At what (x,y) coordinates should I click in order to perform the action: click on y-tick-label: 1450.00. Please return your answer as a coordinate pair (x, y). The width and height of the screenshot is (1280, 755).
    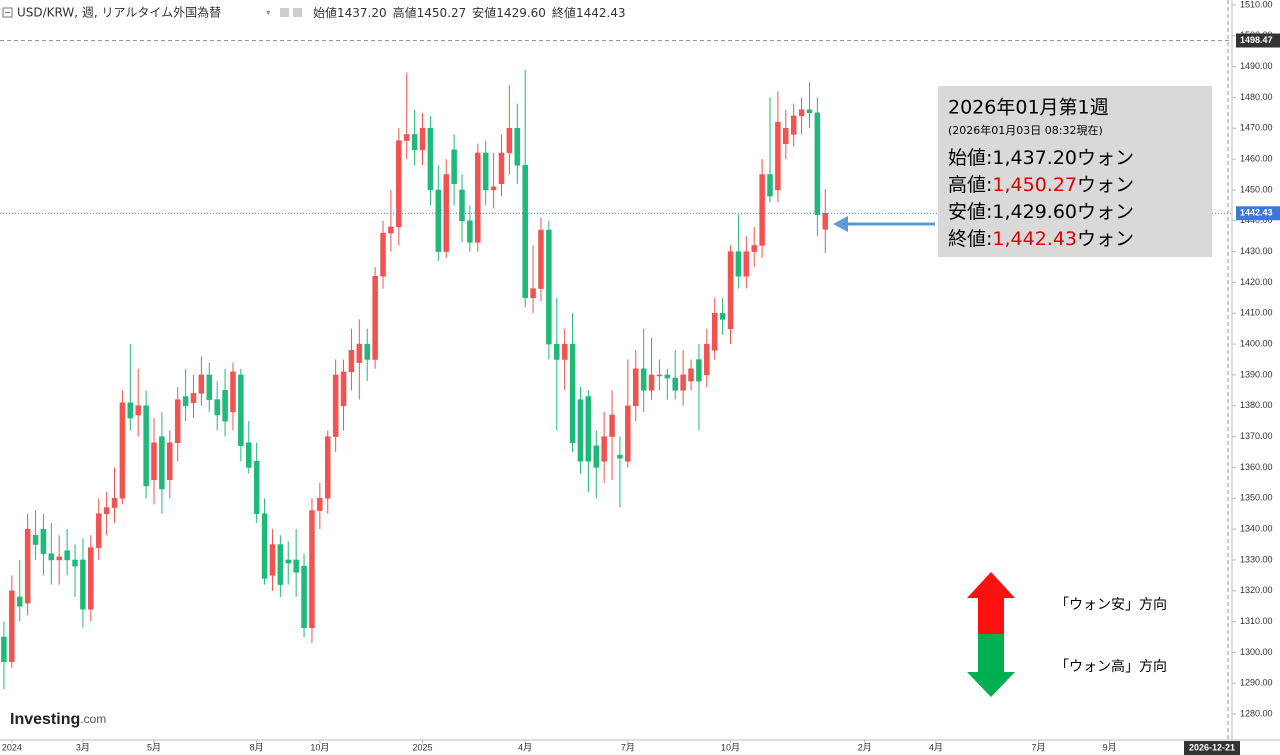
    Looking at the image, I should click on (1256, 189).